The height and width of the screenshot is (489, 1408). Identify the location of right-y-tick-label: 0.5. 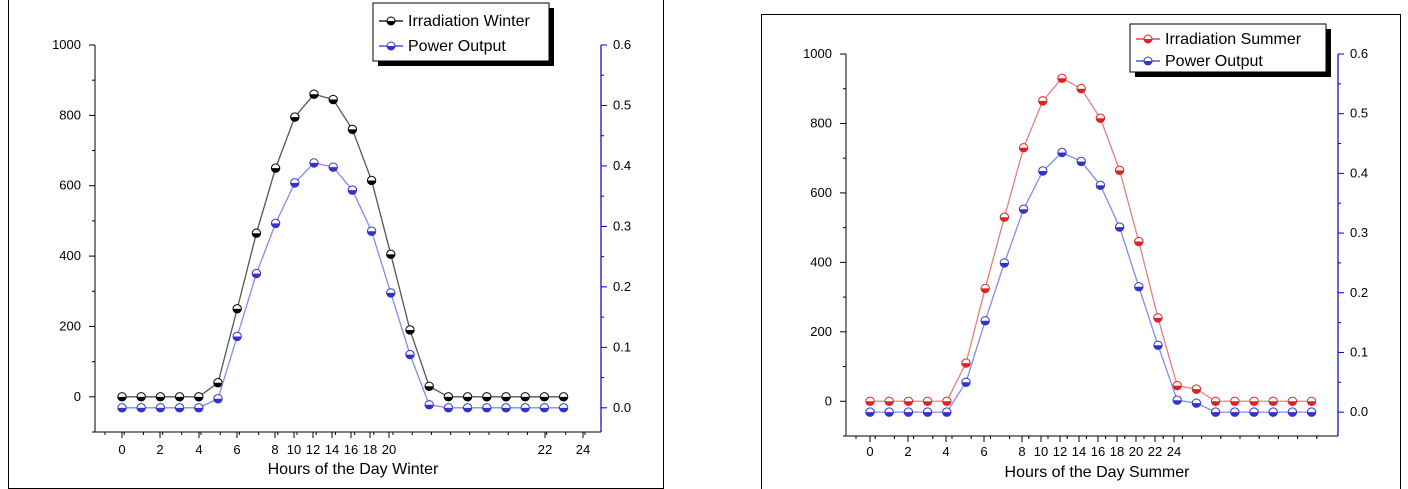
(1359, 113).